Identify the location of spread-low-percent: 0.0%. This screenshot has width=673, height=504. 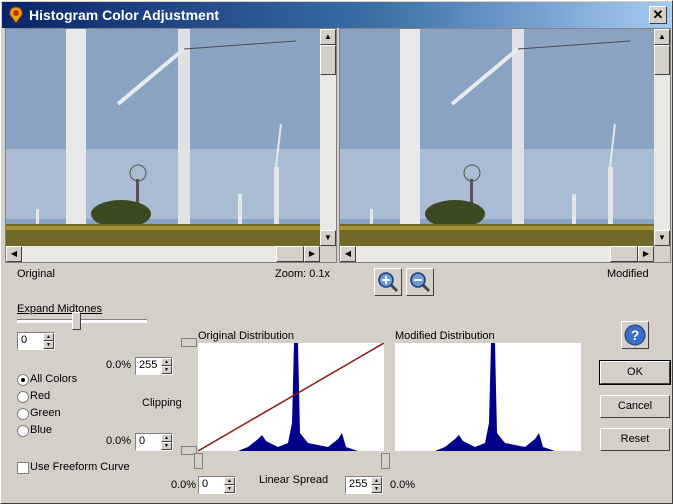
(184, 485).